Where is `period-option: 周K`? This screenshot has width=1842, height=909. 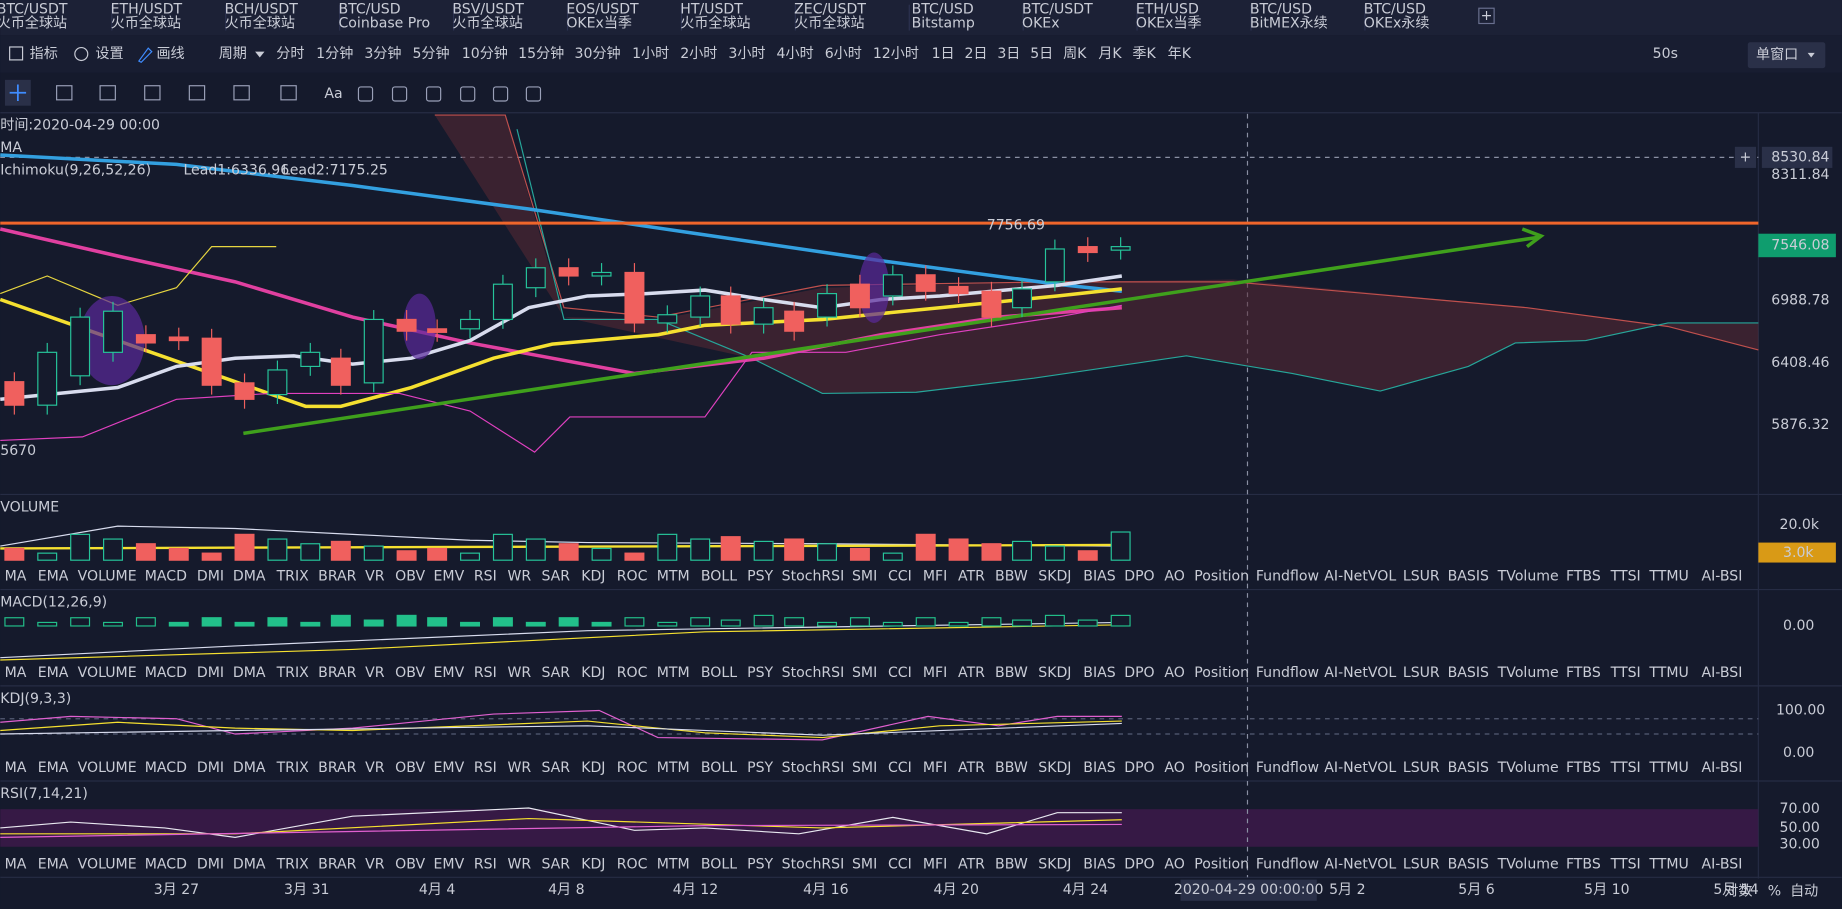
period-option: 周K is located at coordinates (1075, 54).